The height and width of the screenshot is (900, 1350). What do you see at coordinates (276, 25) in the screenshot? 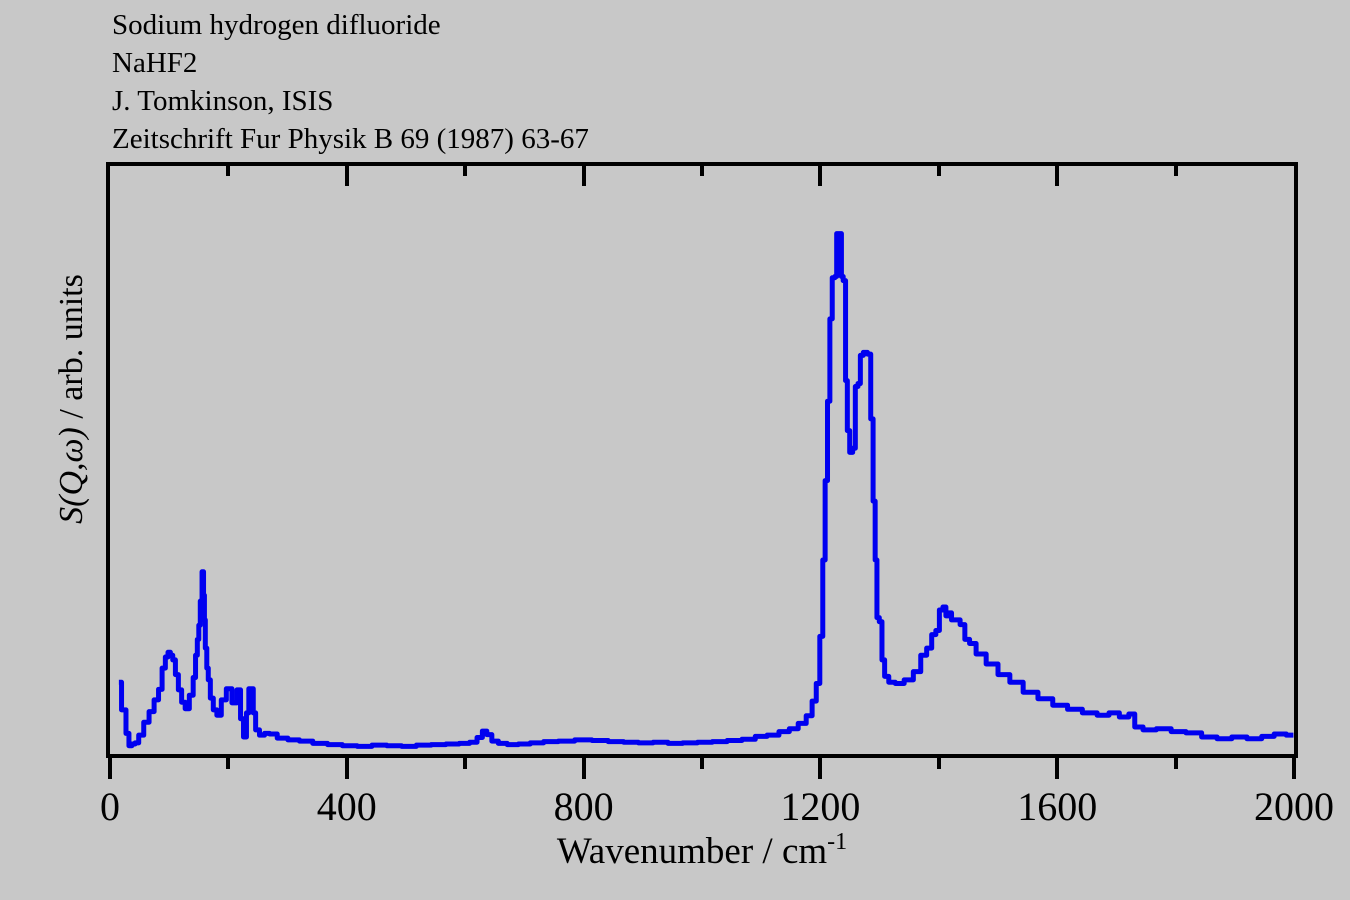
I see `annotation-title: Sodium hydrogen difluoride` at bounding box center [276, 25].